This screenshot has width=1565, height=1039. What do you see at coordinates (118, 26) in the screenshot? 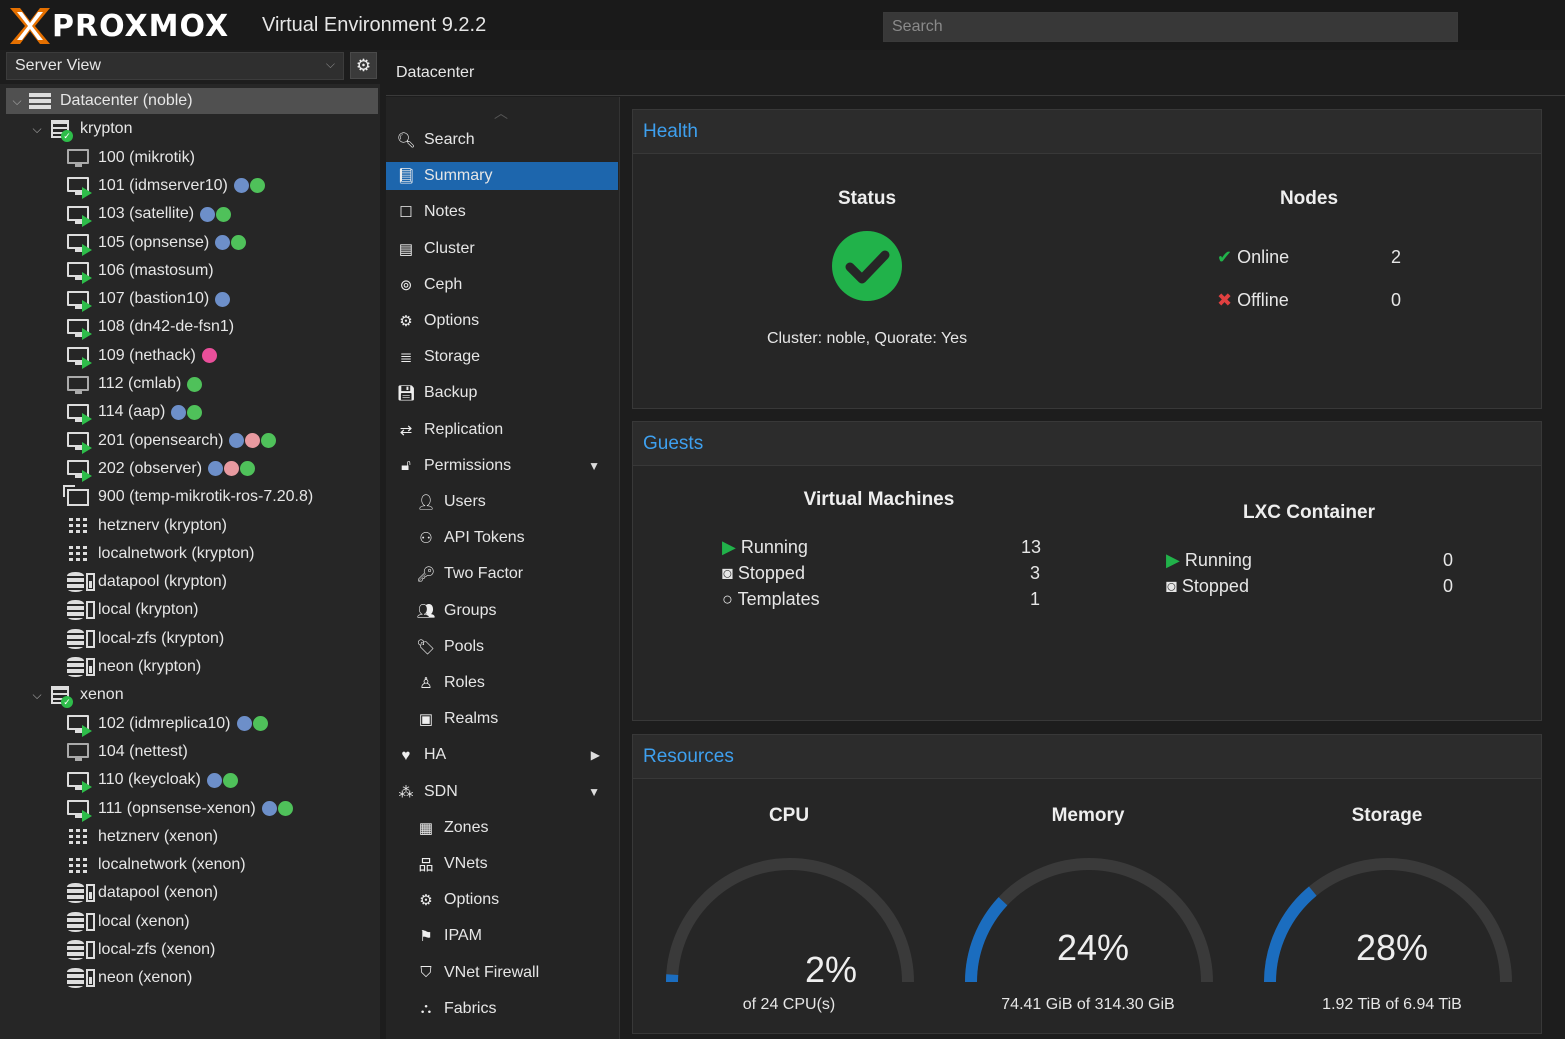
I see `proxmox-logo: PROXMOX` at bounding box center [118, 26].